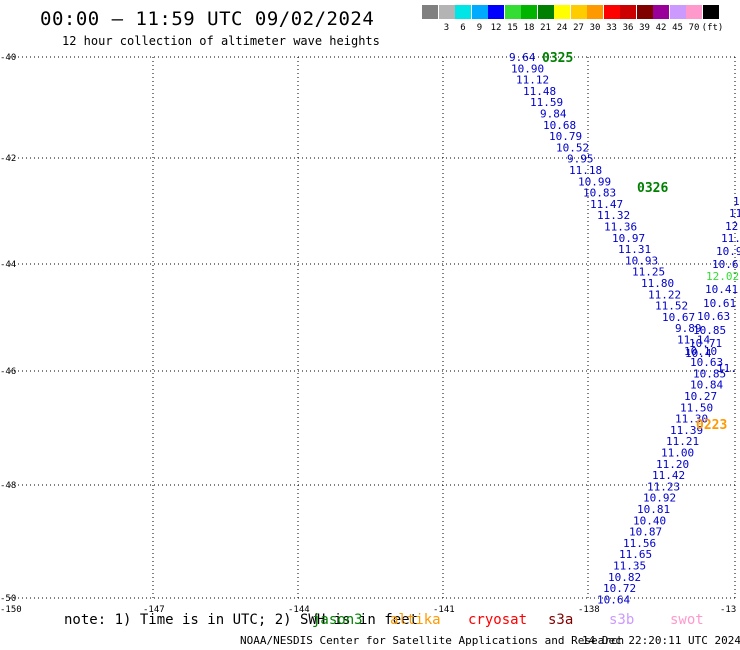  What do you see at coordinates (722, 276) in the screenshot?
I see `wave-height-label: 12.02` at bounding box center [722, 276].